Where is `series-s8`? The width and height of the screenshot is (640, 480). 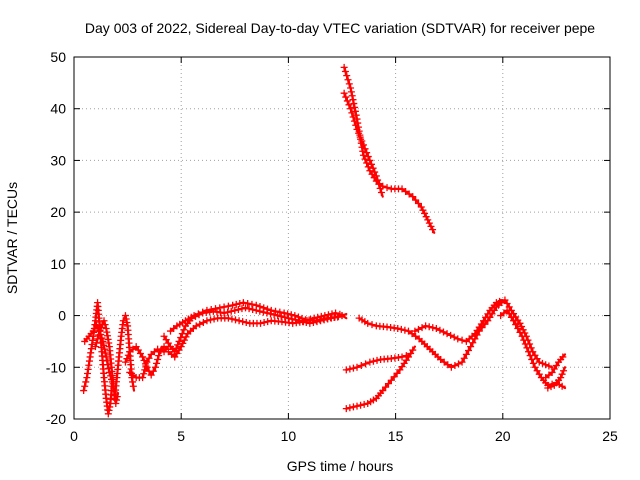 series-s8 is located at coordinates (255, 335).